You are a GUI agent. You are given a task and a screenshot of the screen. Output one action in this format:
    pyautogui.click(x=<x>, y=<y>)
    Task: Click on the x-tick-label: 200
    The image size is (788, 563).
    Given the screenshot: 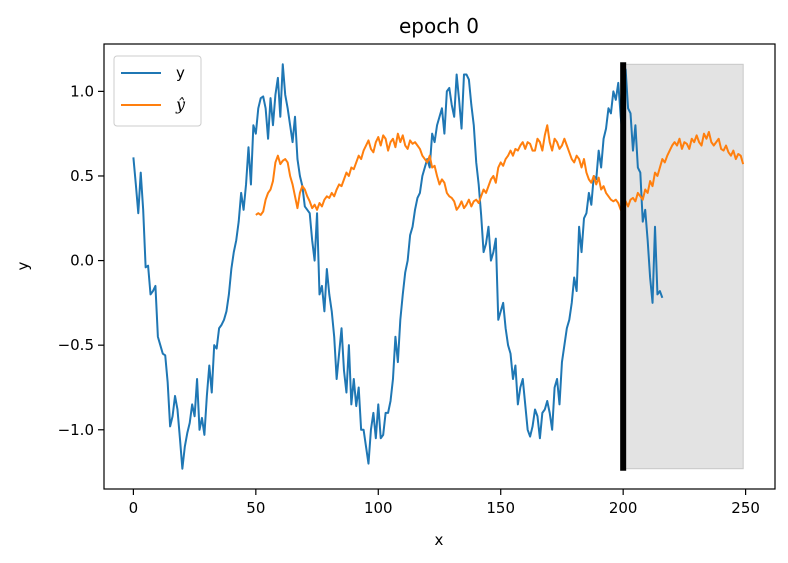 What is the action you would take?
    pyautogui.click(x=623, y=508)
    